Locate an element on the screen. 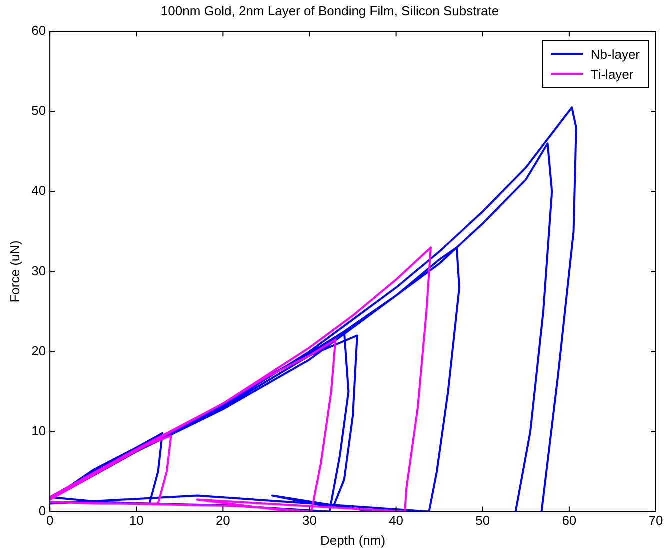 The width and height of the screenshot is (669, 557). chart-title: 100nm Gold, 2nm Layer of Bonding Film, Silicon Substrate is located at coordinates (330, 10).